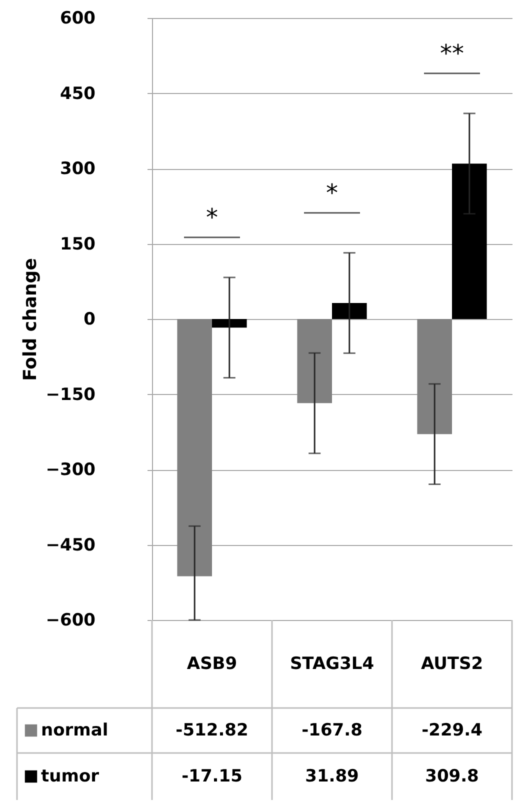 The width and height of the screenshot is (517, 801). I want to click on y-tick-label: −450, so click(71, 545).